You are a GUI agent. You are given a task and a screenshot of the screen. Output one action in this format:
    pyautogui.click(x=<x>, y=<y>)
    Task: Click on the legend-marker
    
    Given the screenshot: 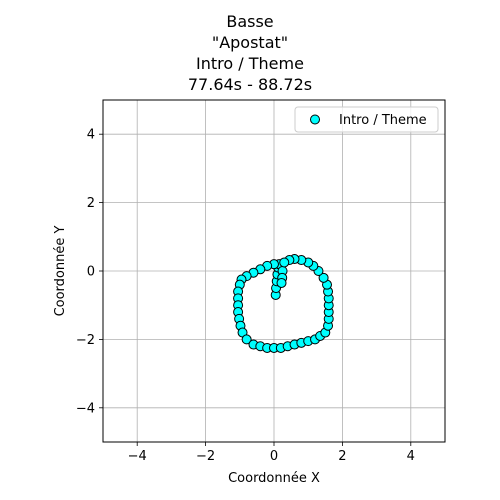 What is the action you would take?
    pyautogui.click(x=315, y=119)
    